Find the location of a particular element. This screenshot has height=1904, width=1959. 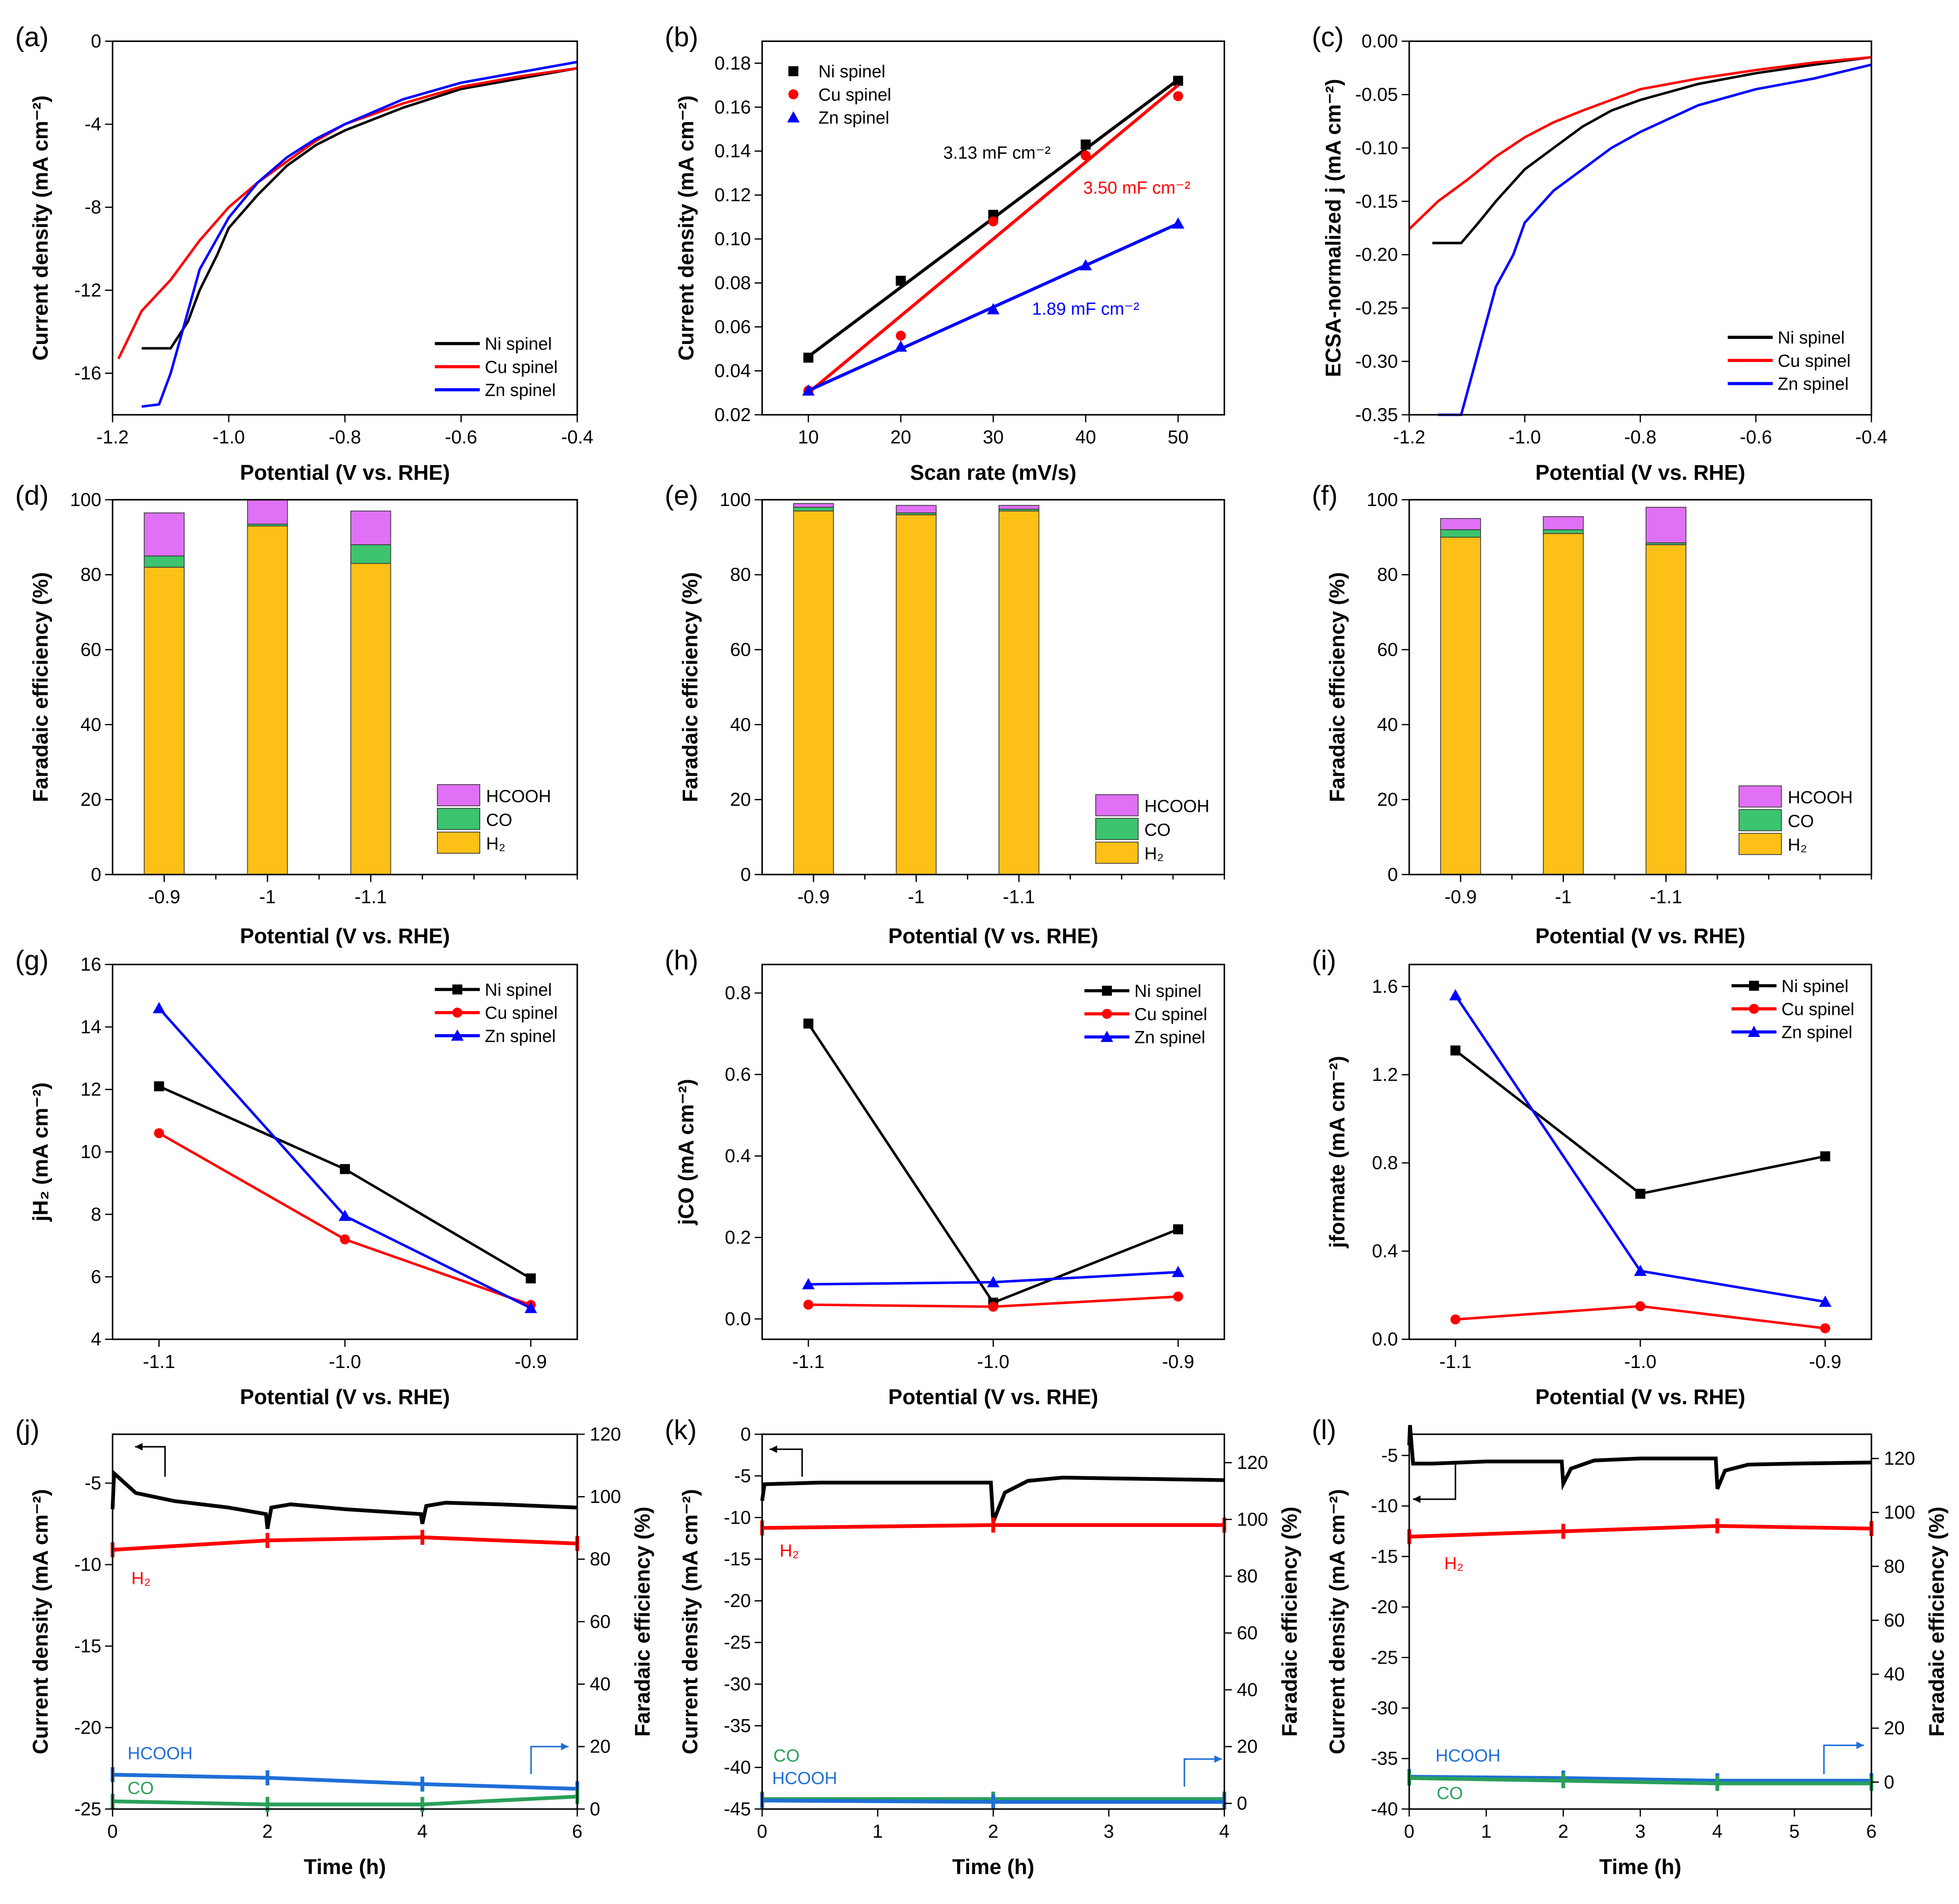

x-tick-label: -1.0 is located at coordinates (229, 437).